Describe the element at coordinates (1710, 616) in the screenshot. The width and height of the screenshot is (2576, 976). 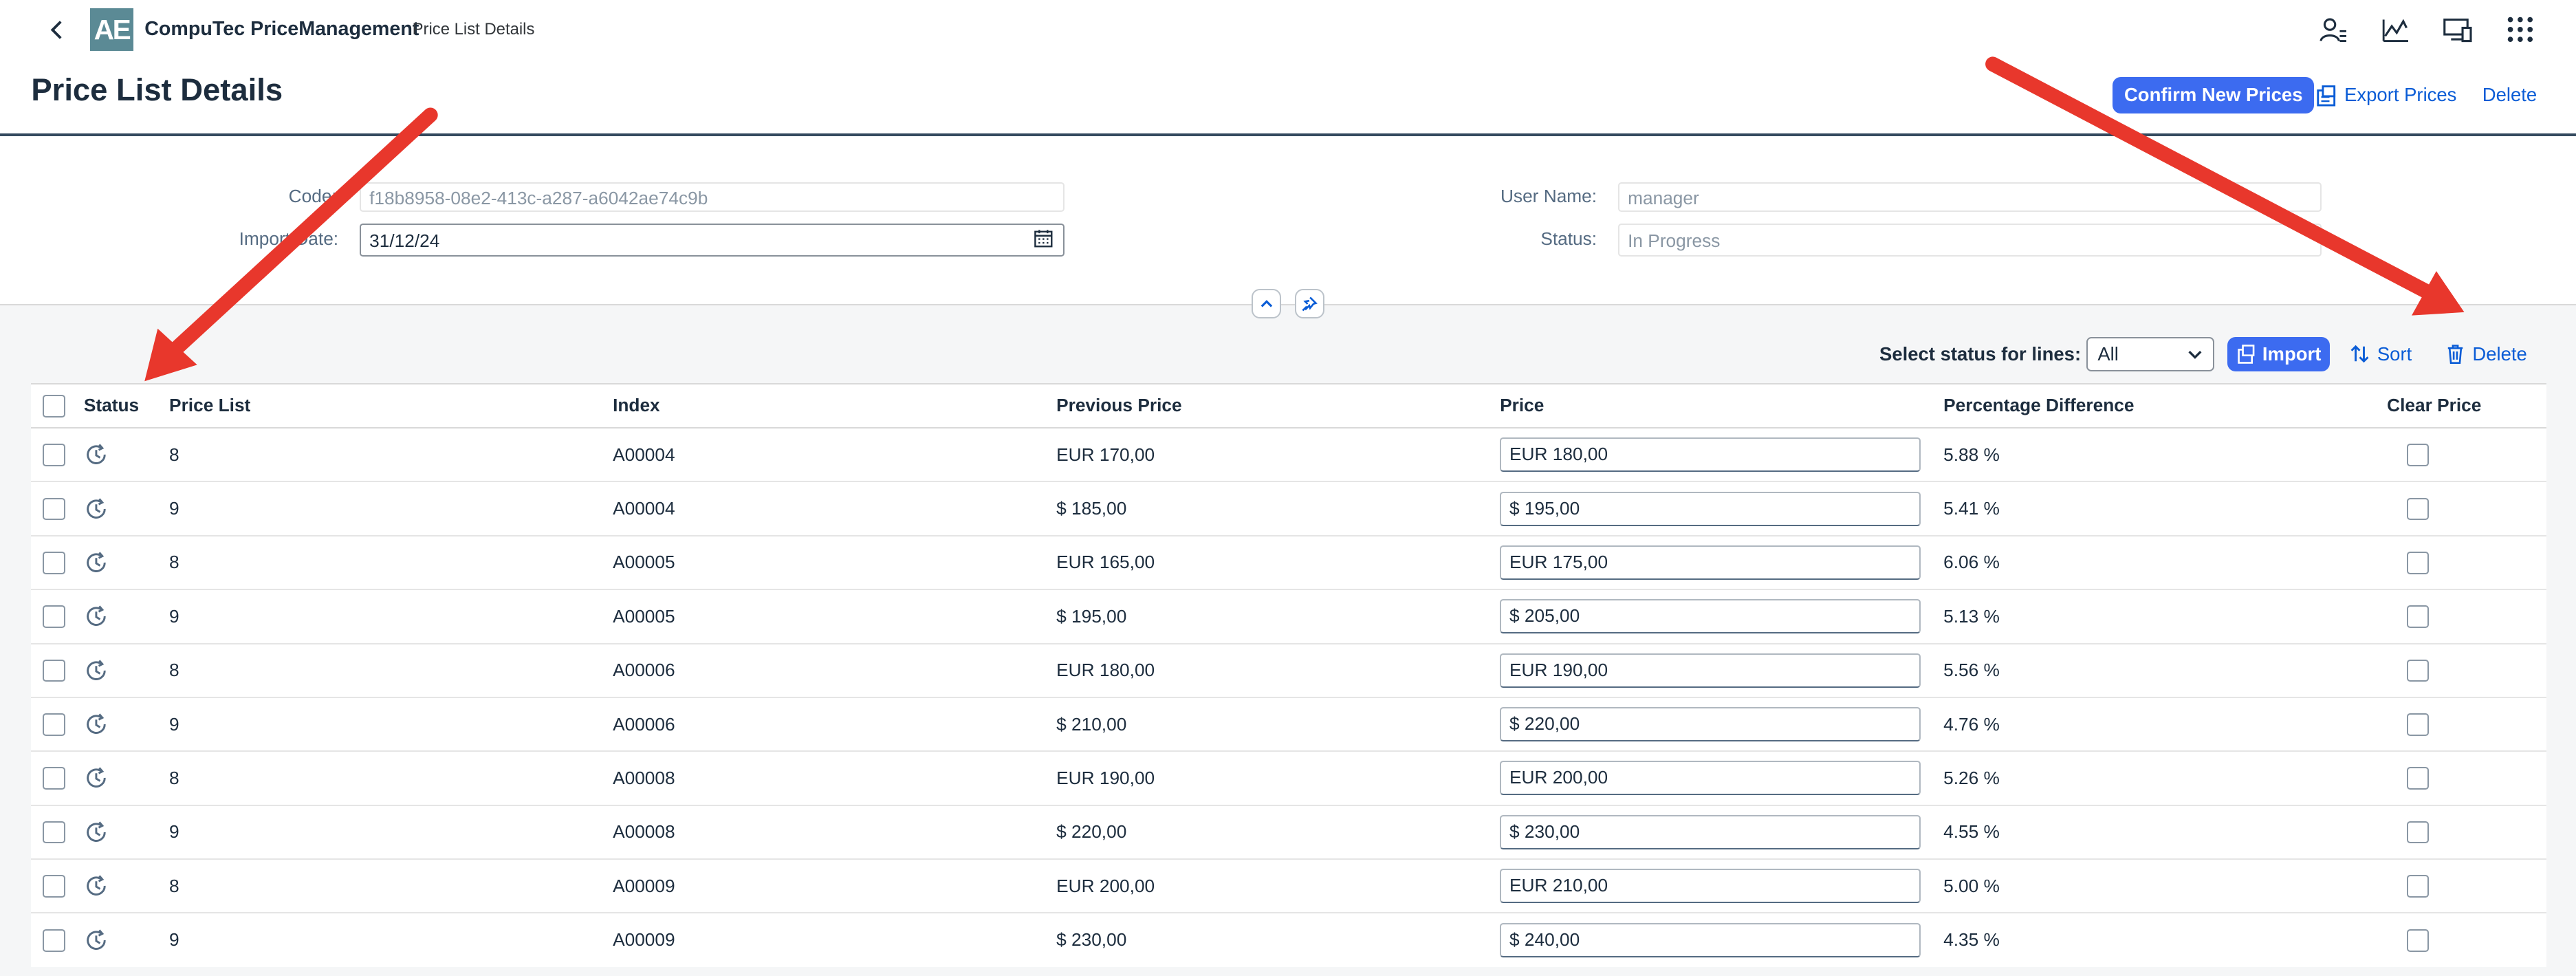
I see `price-input: $ 205,00` at that location.